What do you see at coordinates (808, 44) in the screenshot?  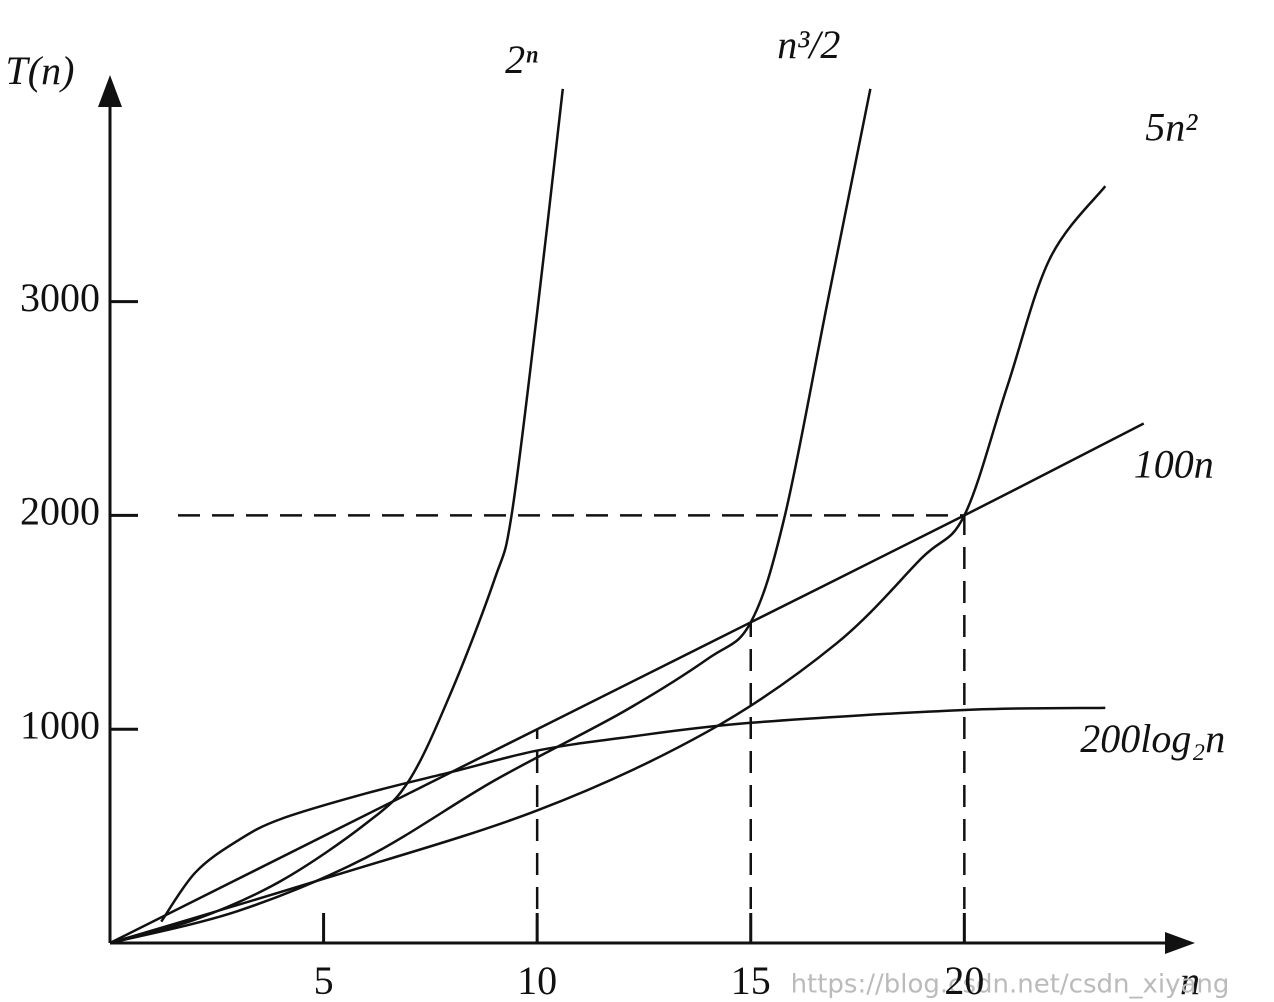 I see `curve-label: n³/2` at bounding box center [808, 44].